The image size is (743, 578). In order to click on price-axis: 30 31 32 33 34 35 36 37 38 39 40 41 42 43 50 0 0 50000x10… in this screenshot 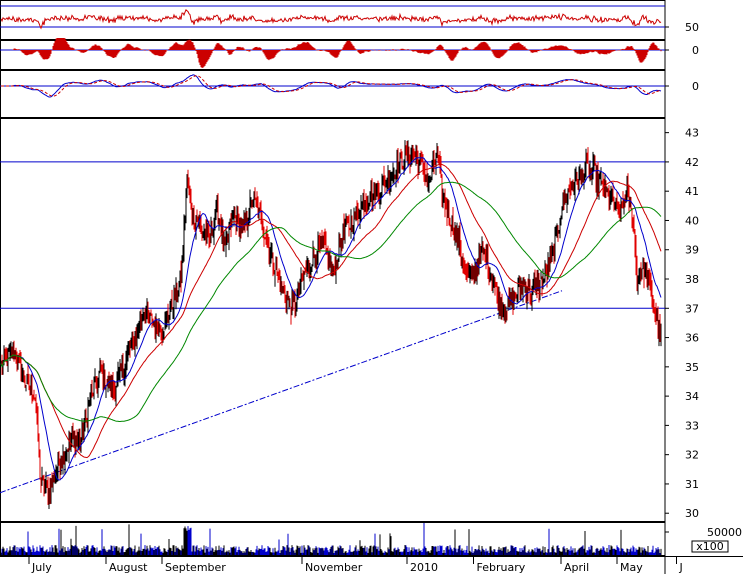, I will do `click(703, 287)`.